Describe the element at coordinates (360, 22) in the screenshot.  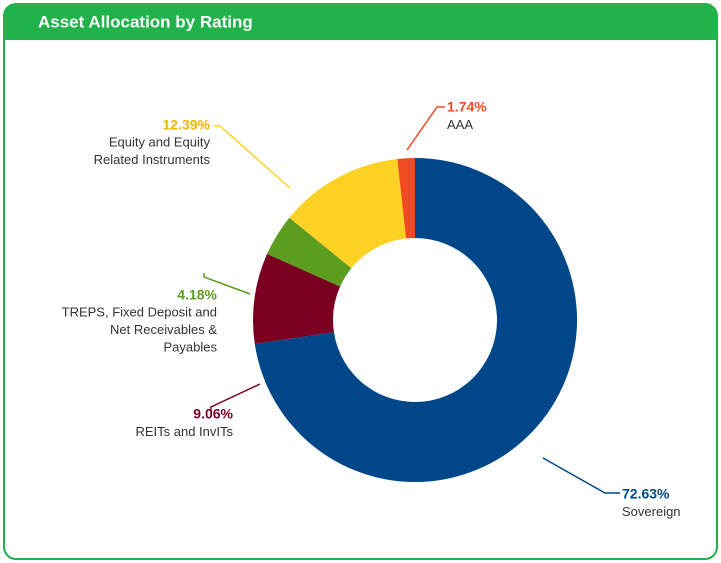
I see `header` at that location.